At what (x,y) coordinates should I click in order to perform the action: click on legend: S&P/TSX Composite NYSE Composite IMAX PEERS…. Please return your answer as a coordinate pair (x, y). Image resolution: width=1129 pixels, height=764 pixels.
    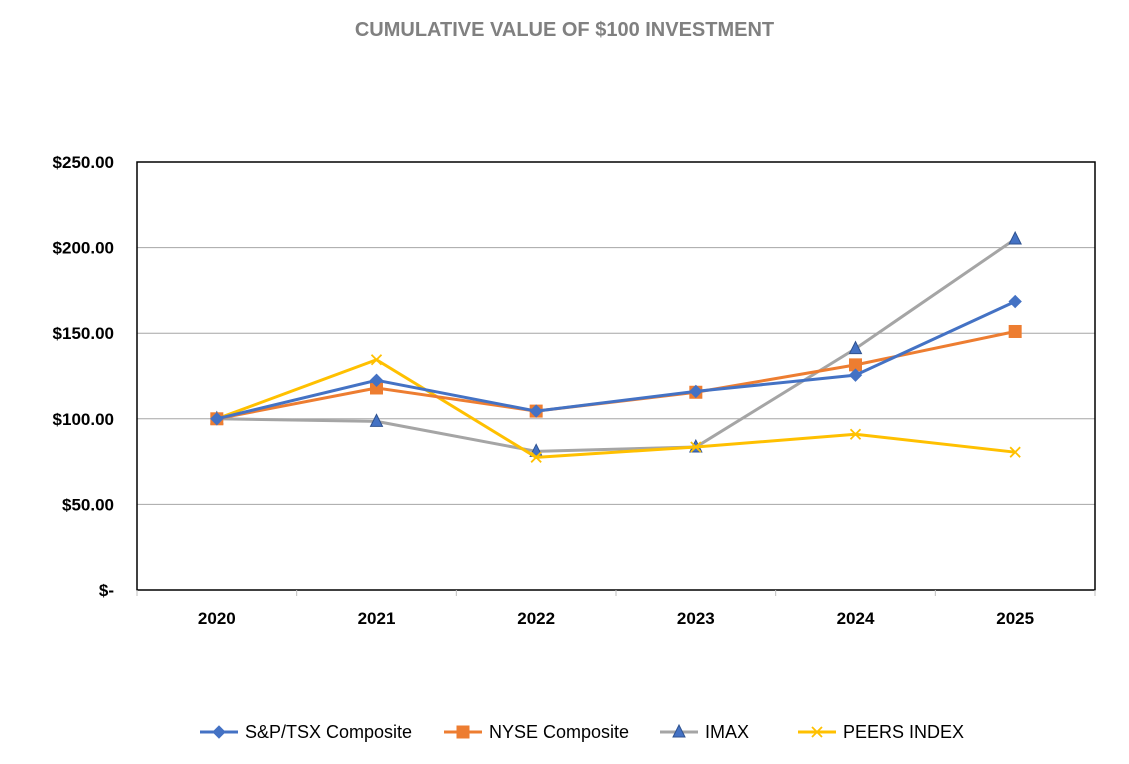
    Looking at the image, I should click on (582, 732).